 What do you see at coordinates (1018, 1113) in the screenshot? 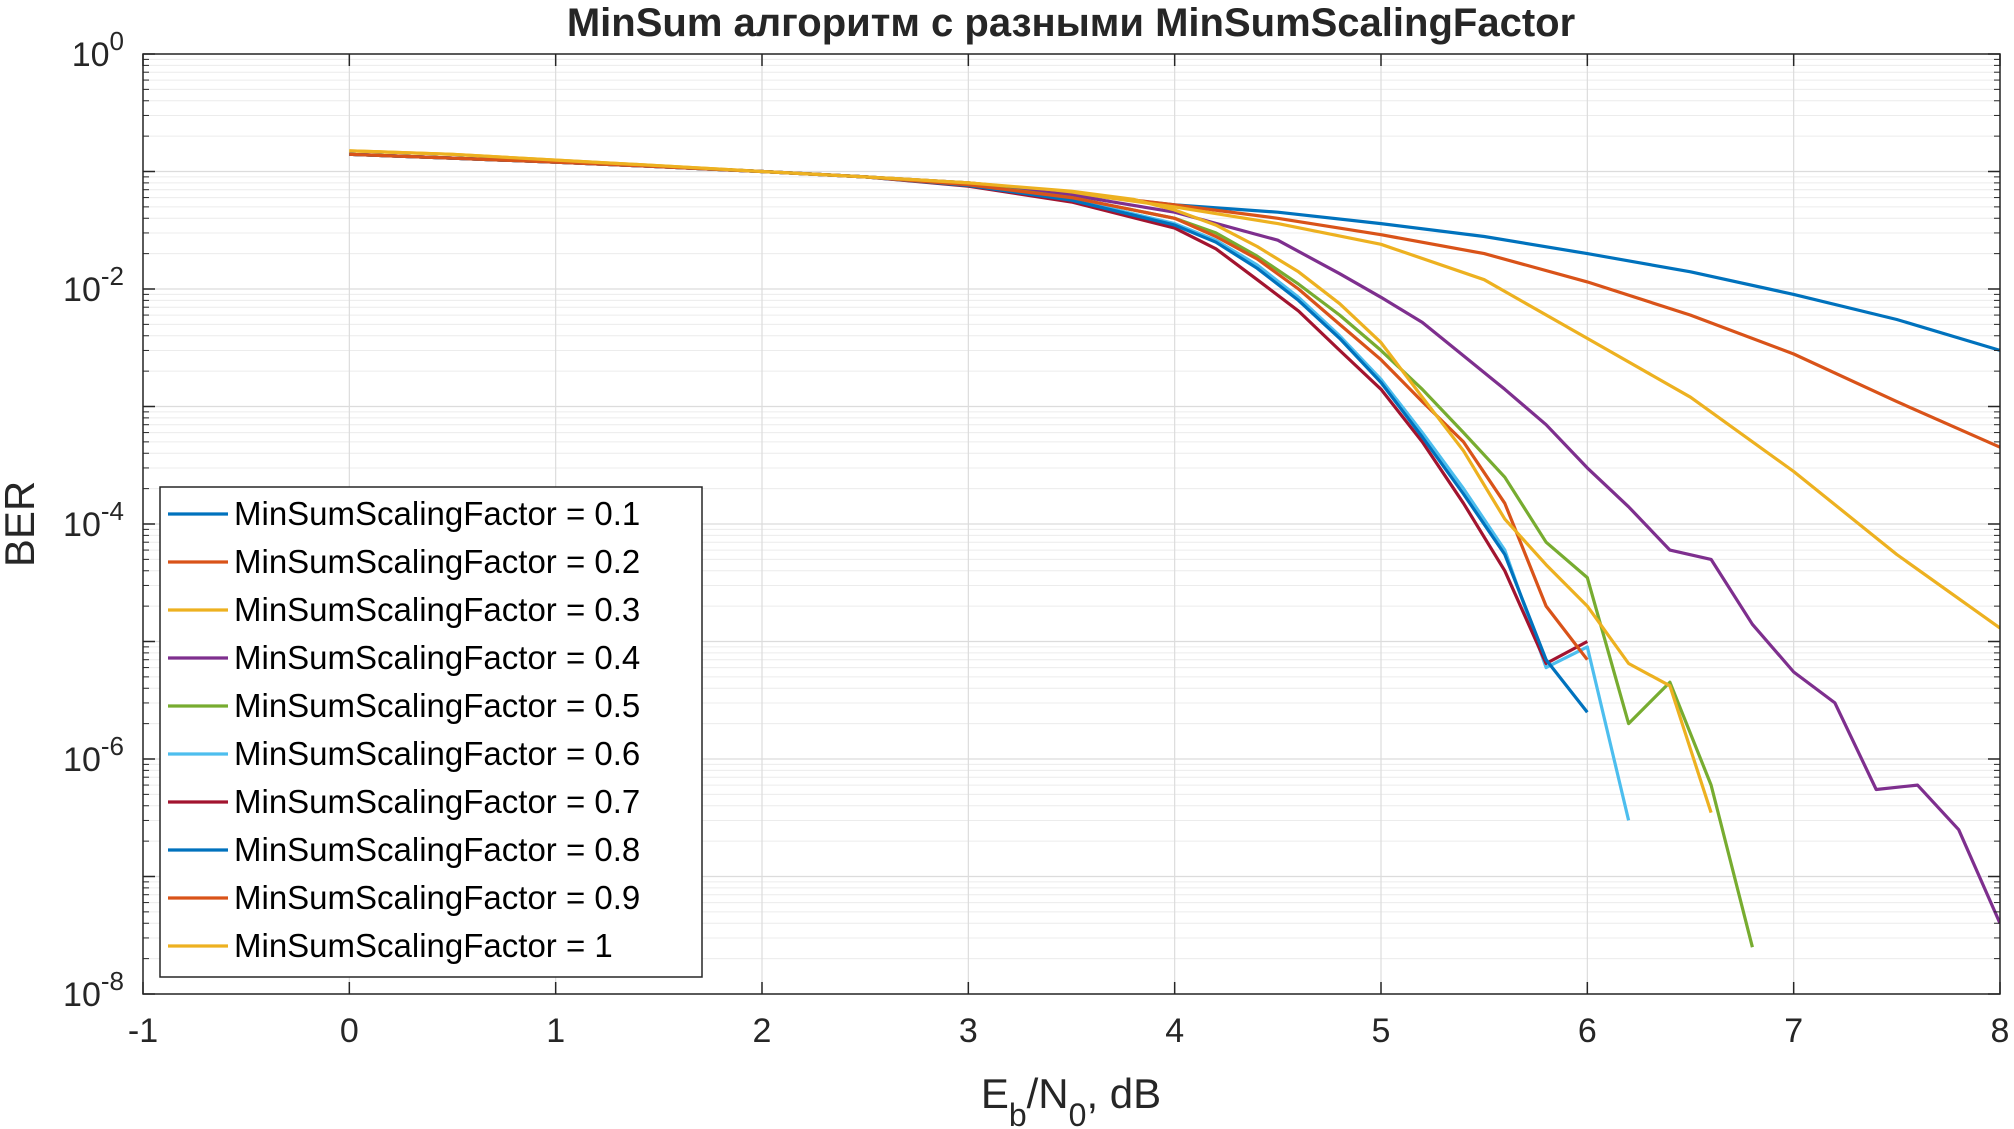
I see `x-axis-label-sub1: b` at bounding box center [1018, 1113].